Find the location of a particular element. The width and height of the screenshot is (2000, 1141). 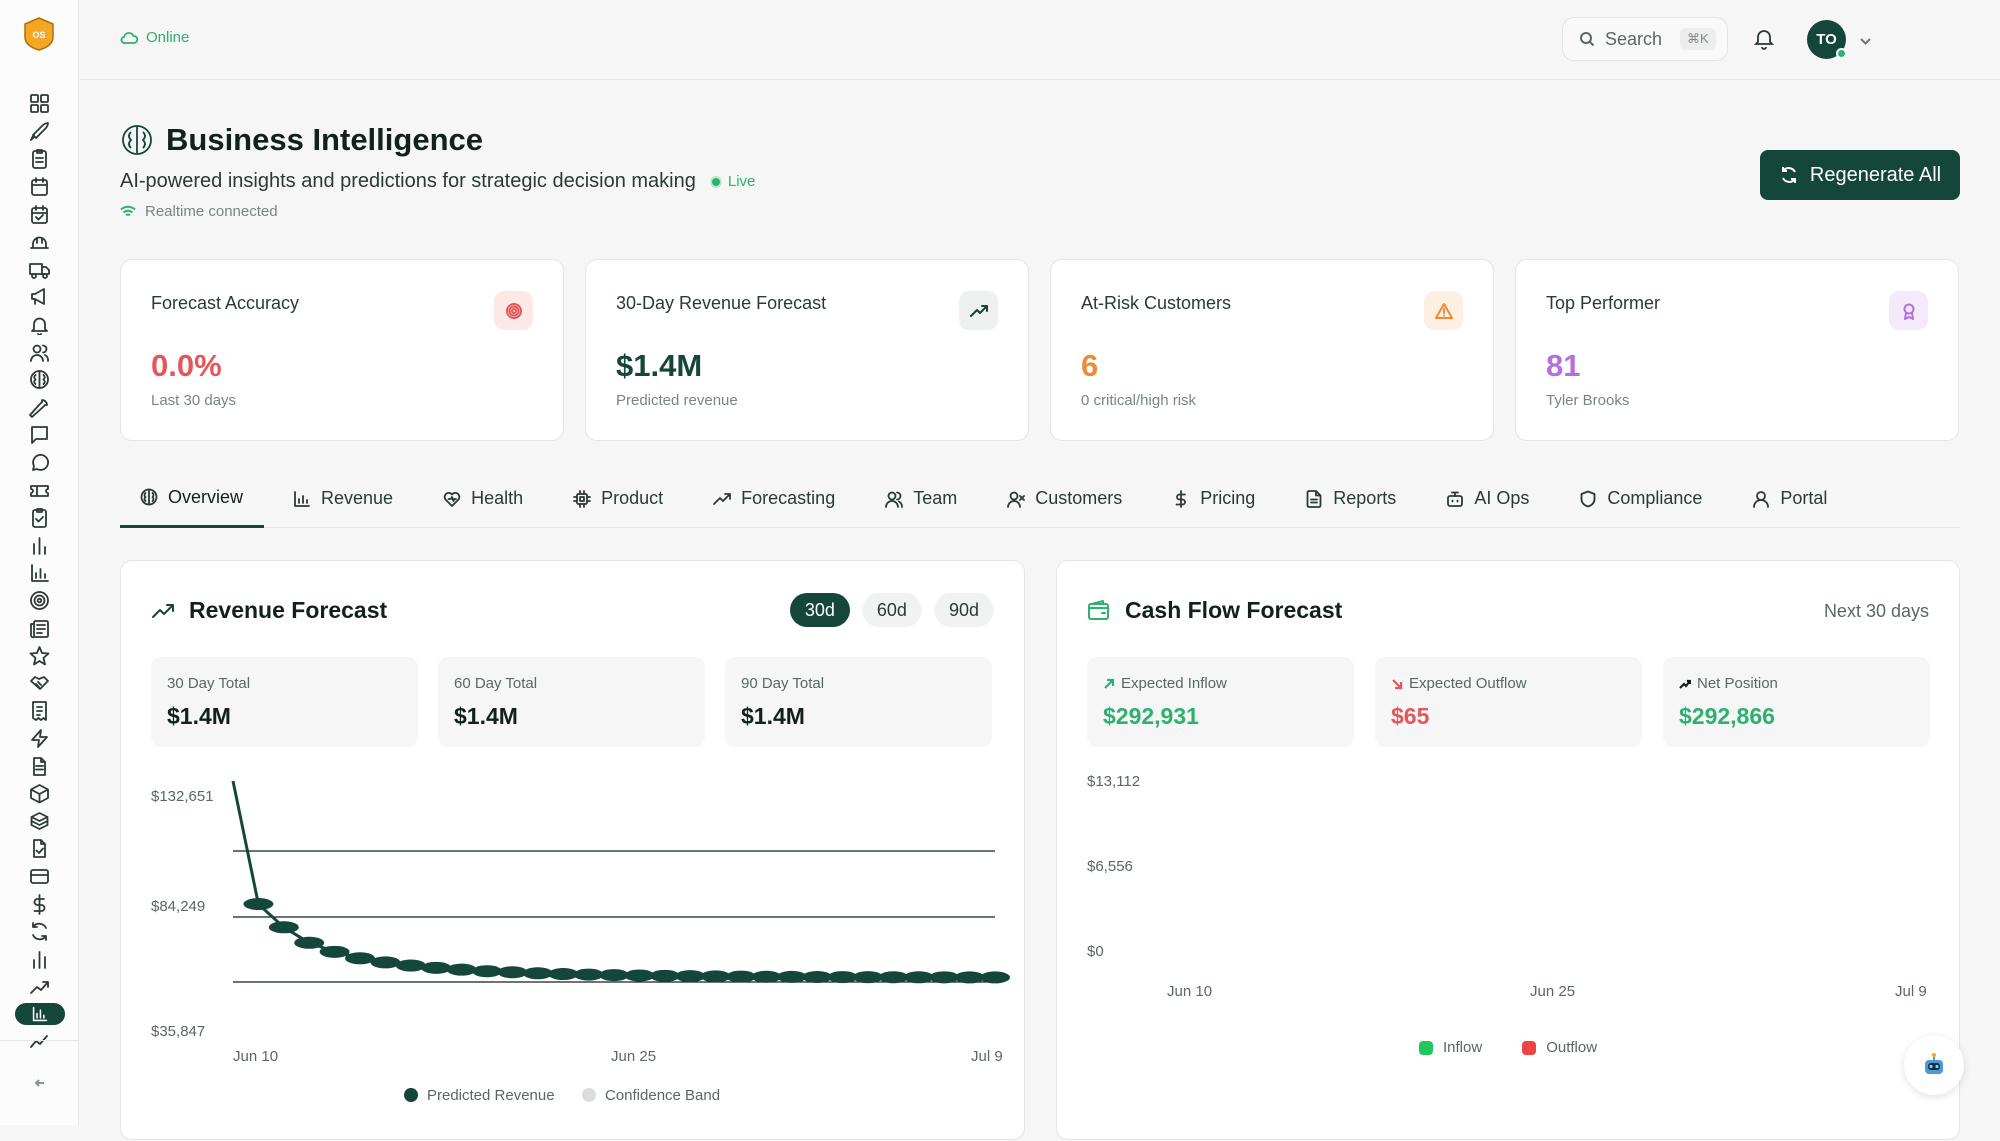

tab-forecasting: Forecasting is located at coordinates (770, 499).